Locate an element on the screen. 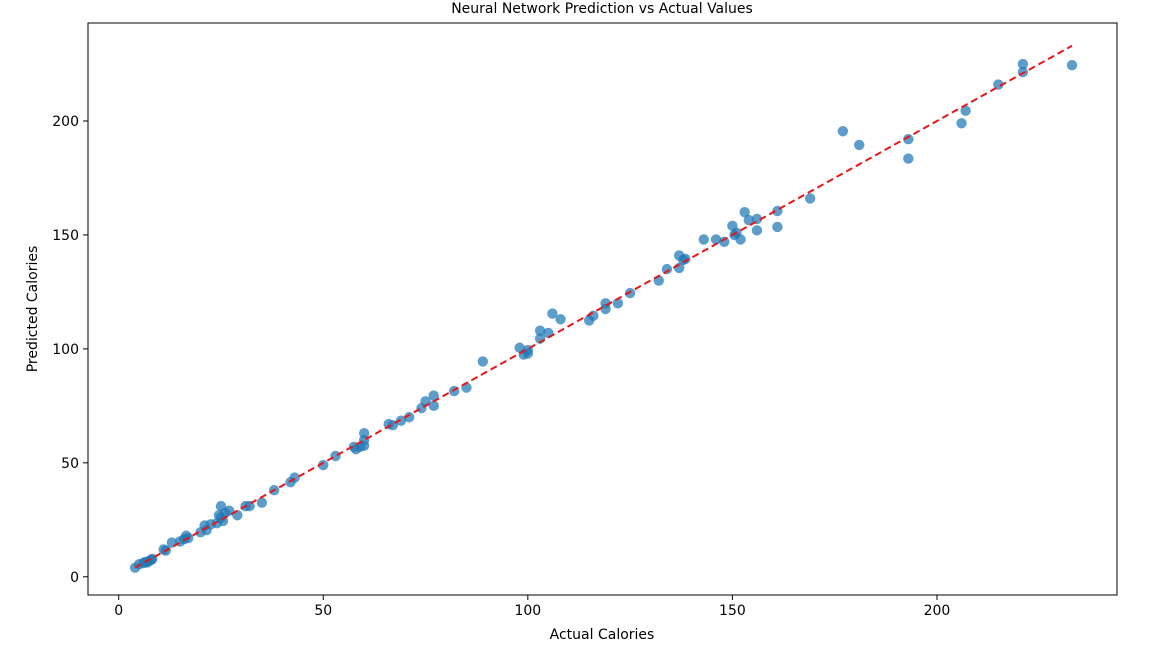  y-axis-label: Predicted Calories is located at coordinates (33, 309).